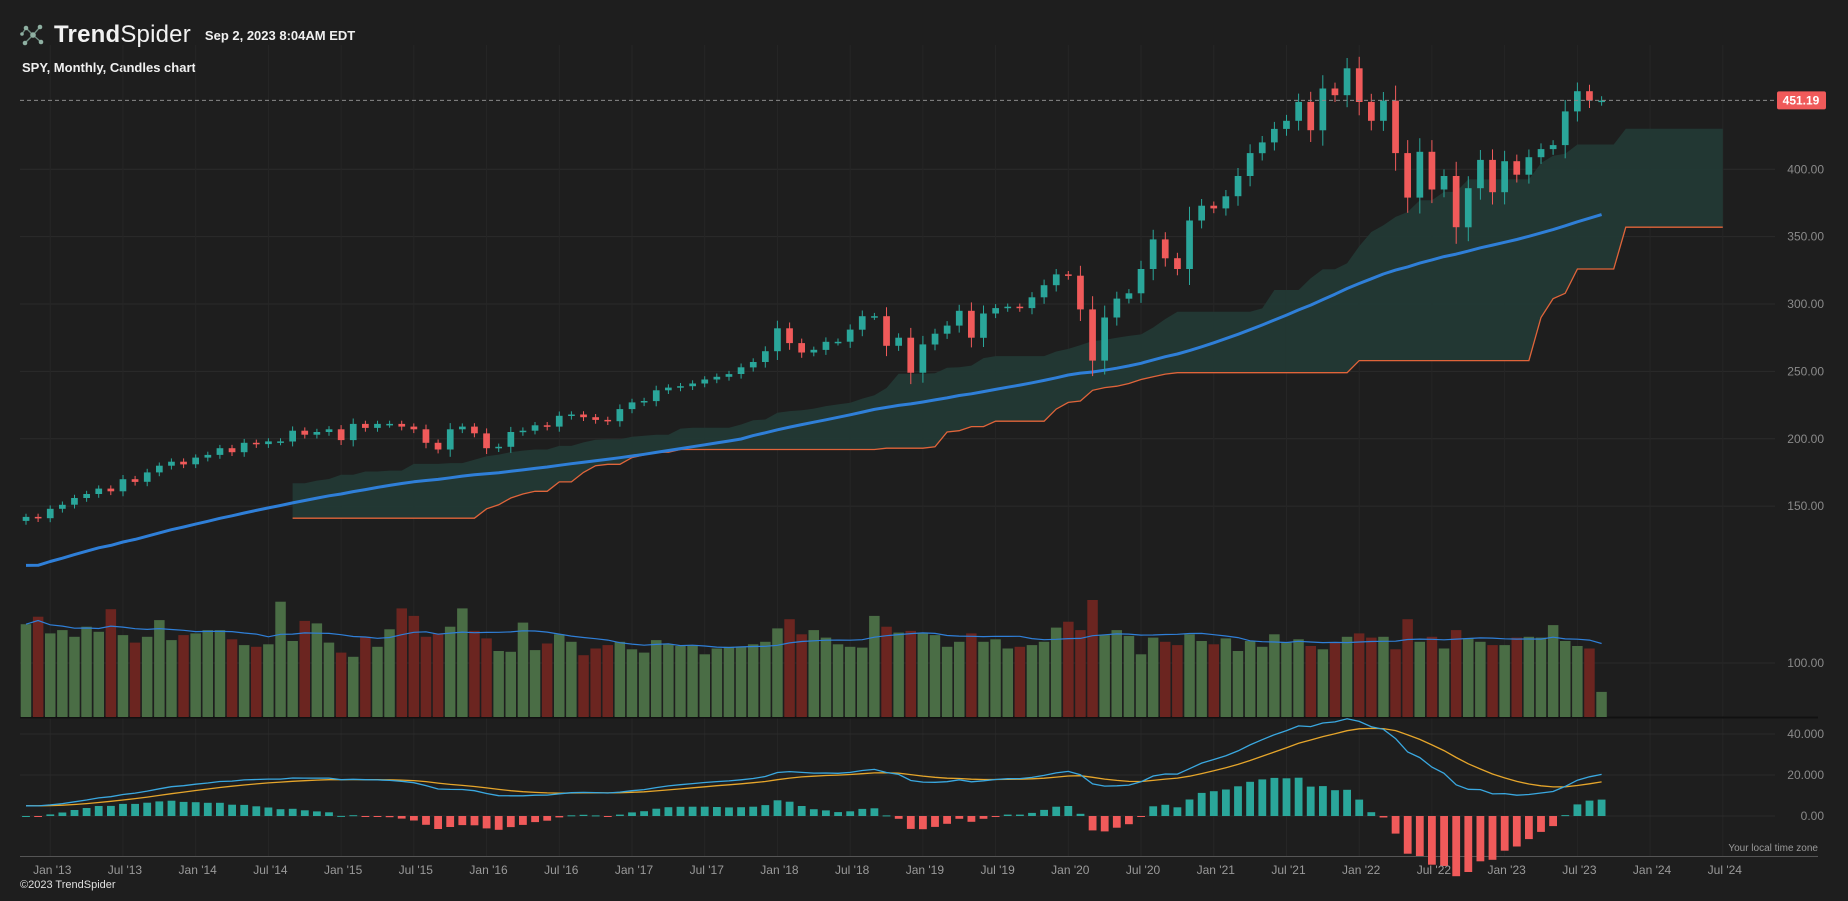 This screenshot has height=901, width=1848. I want to click on price-tick: 150.00, so click(1805, 506).